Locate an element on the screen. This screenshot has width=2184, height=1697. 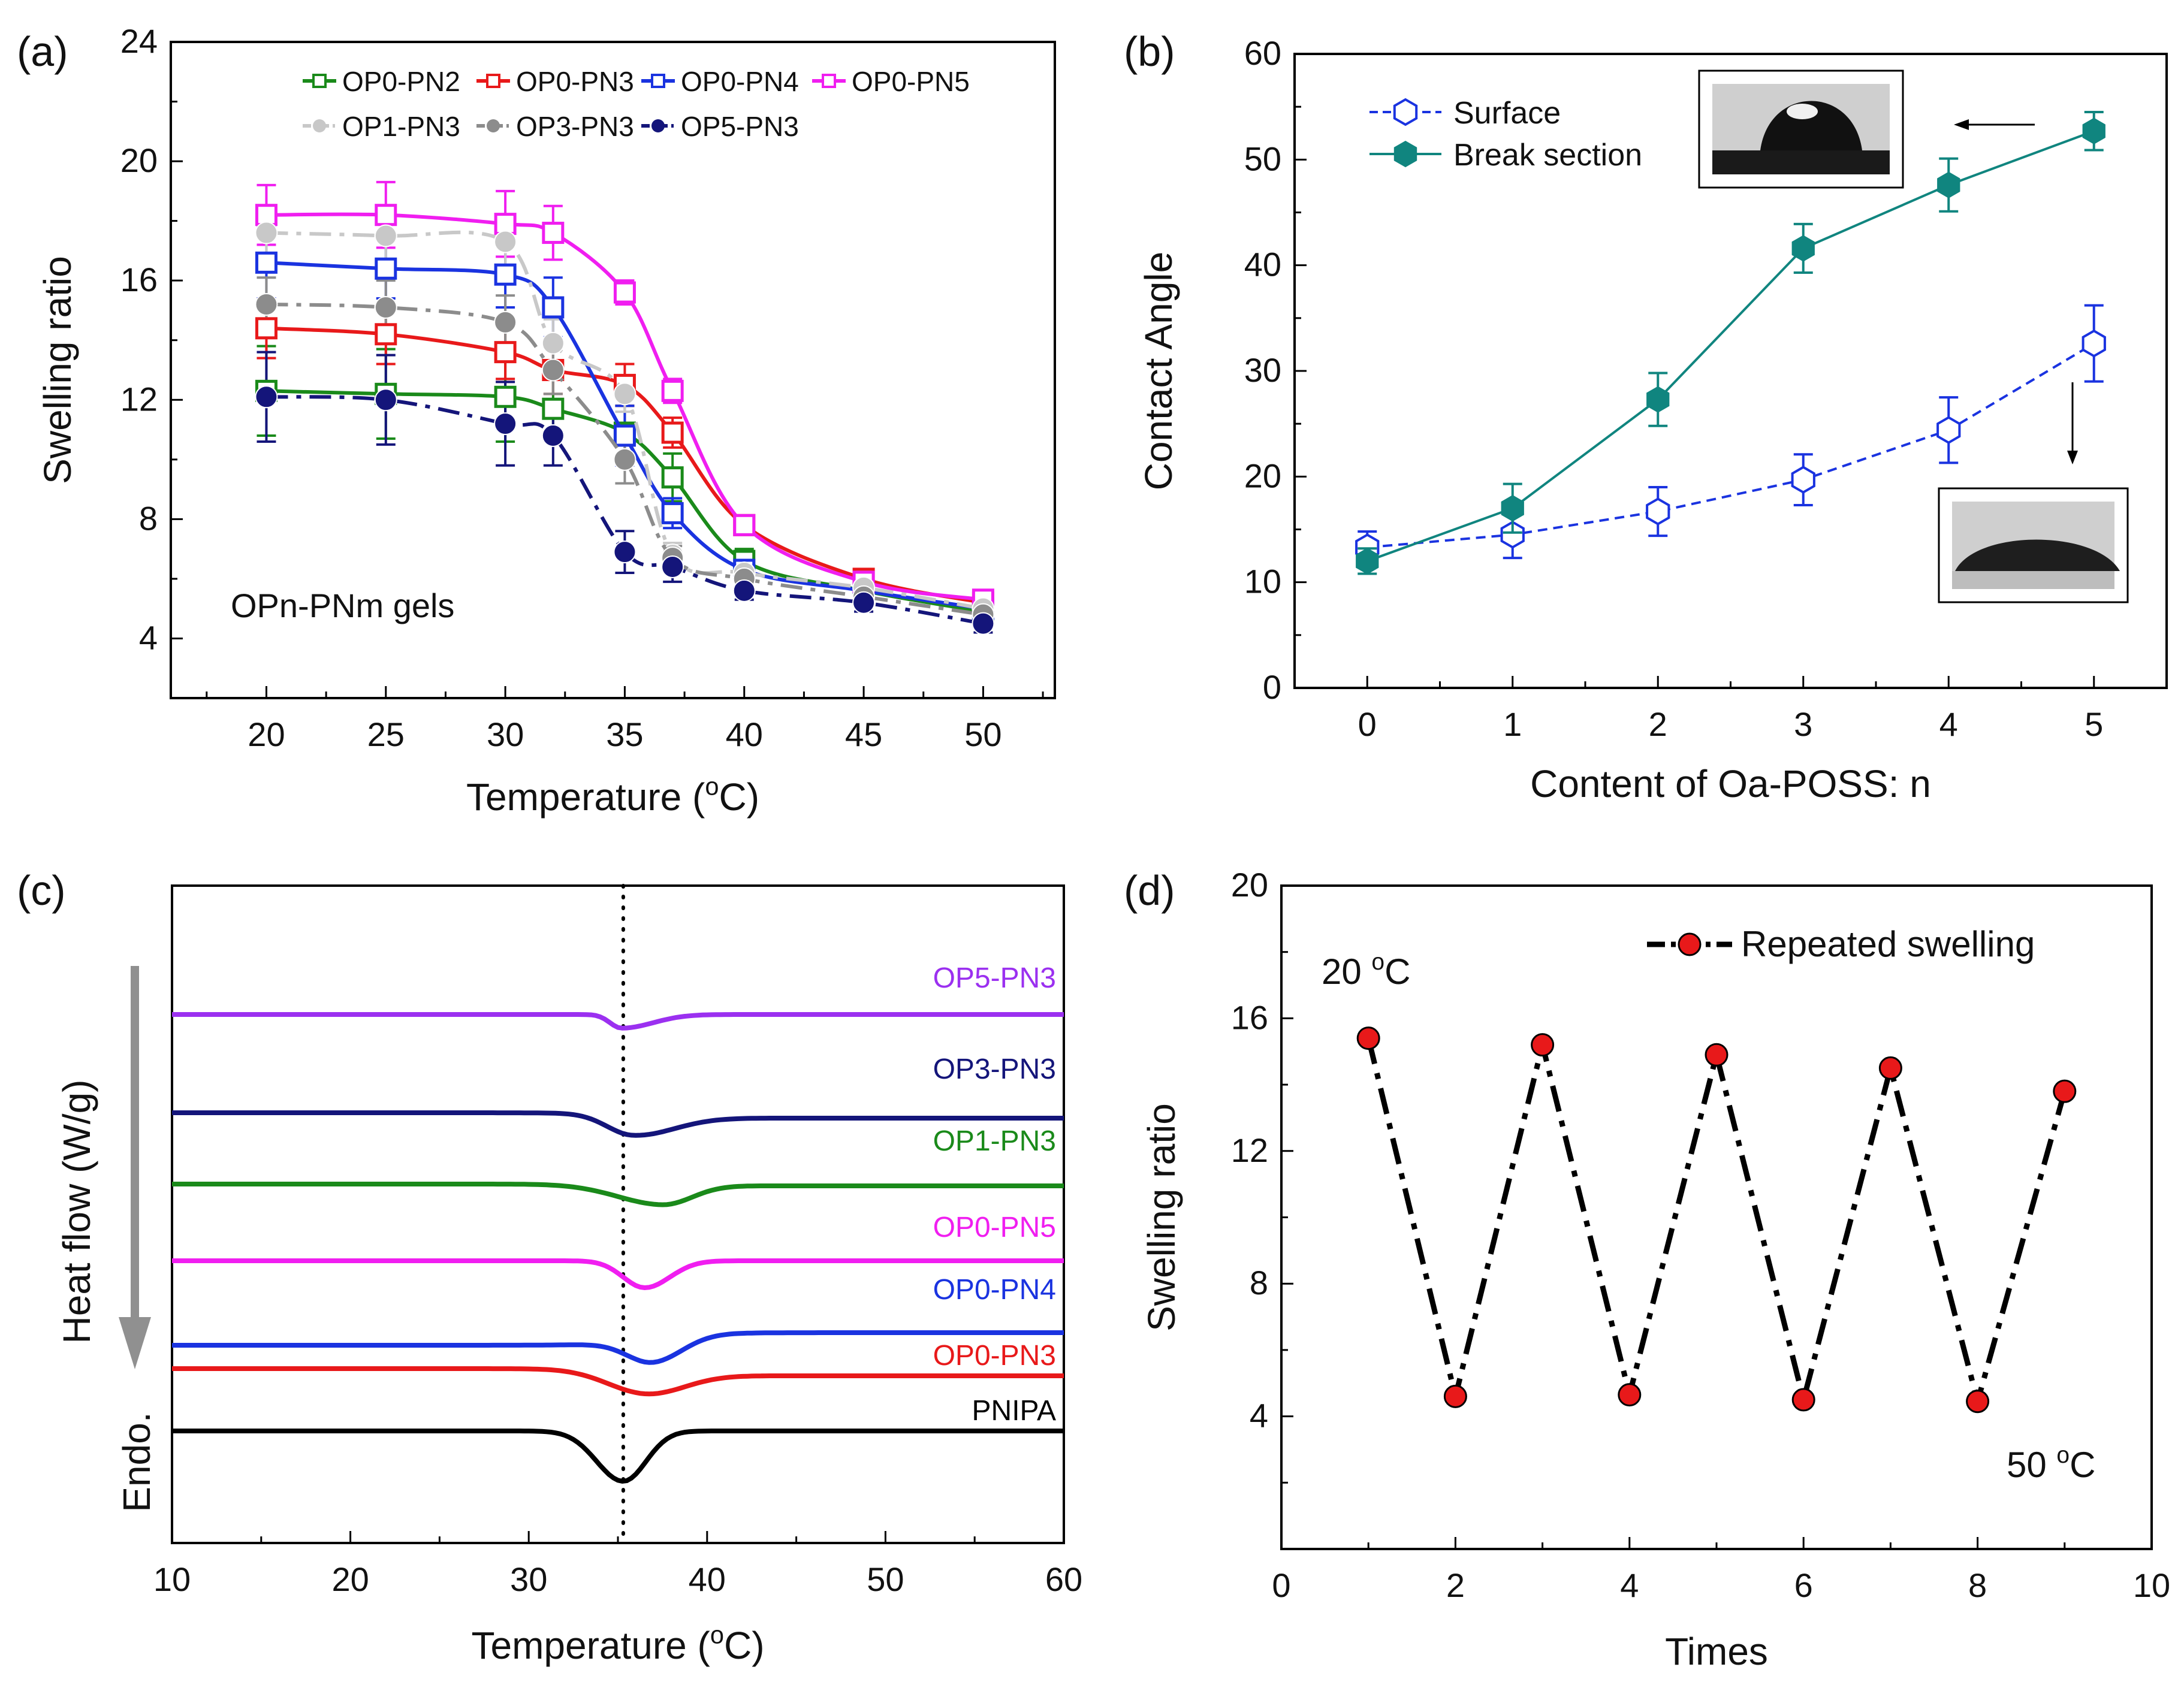
panel-label: (d) is located at coordinates (1149, 890).